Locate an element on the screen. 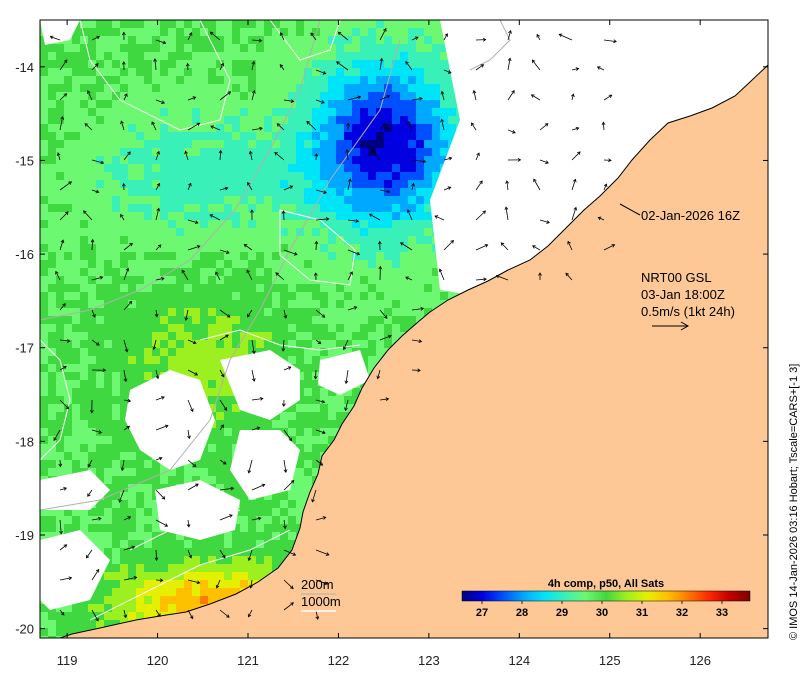 The image size is (810, 677). lon-tick-label: 120 is located at coordinates (158, 660).